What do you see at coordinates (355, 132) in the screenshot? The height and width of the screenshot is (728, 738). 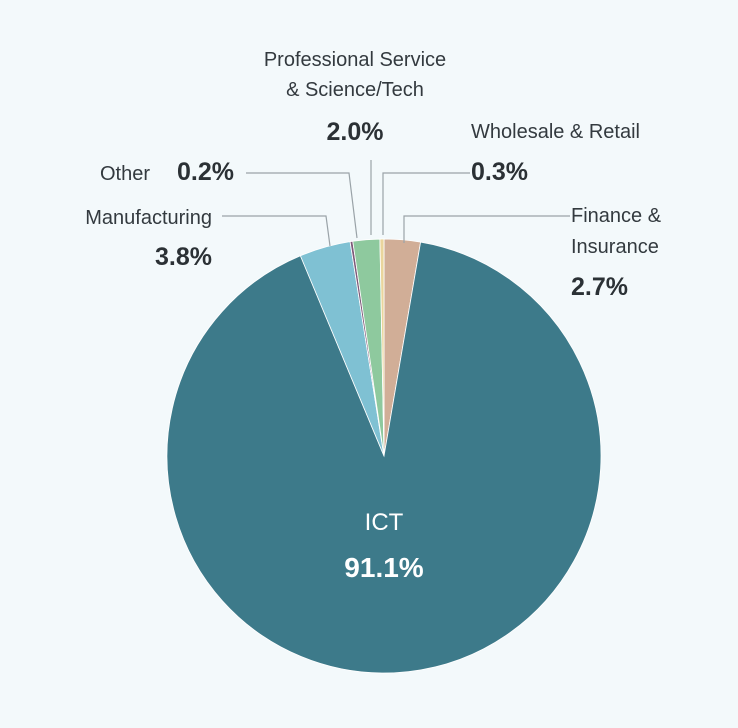 I see `slice-value-professional-service-and-science-tech: 2.0%` at bounding box center [355, 132].